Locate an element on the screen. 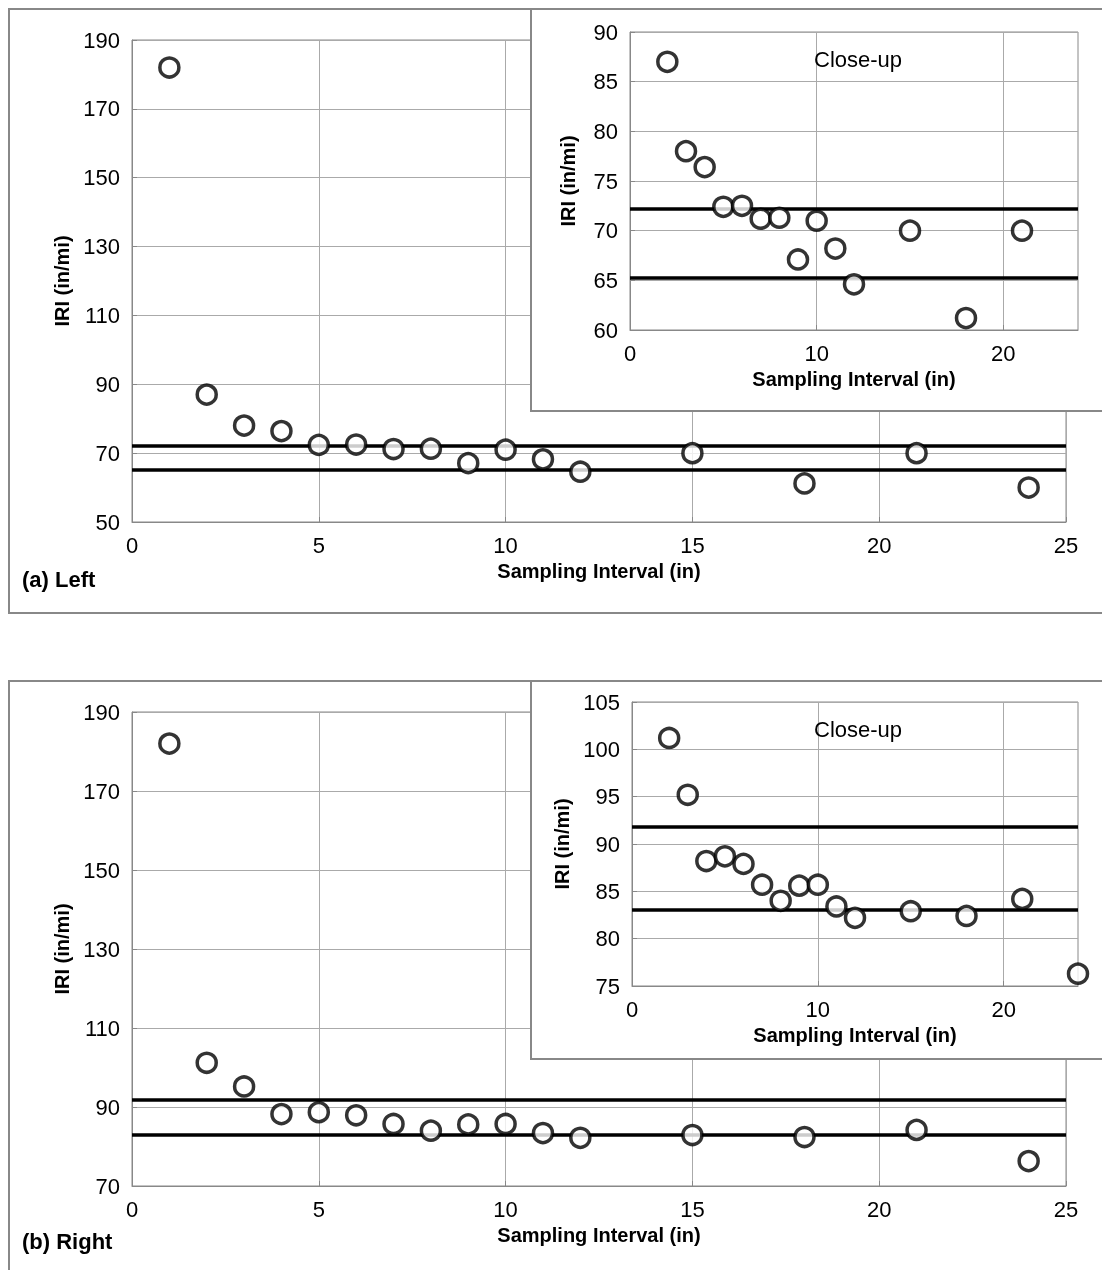 The height and width of the screenshot is (1270, 1102). y-tick-label: 75 is located at coordinates (605, 181).